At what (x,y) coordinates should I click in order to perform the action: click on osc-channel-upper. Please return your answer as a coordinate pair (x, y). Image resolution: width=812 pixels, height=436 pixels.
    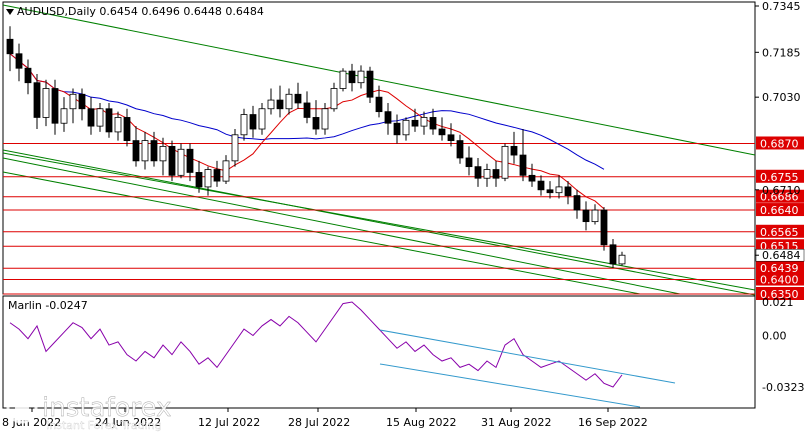
    Looking at the image, I should click on (527, 356).